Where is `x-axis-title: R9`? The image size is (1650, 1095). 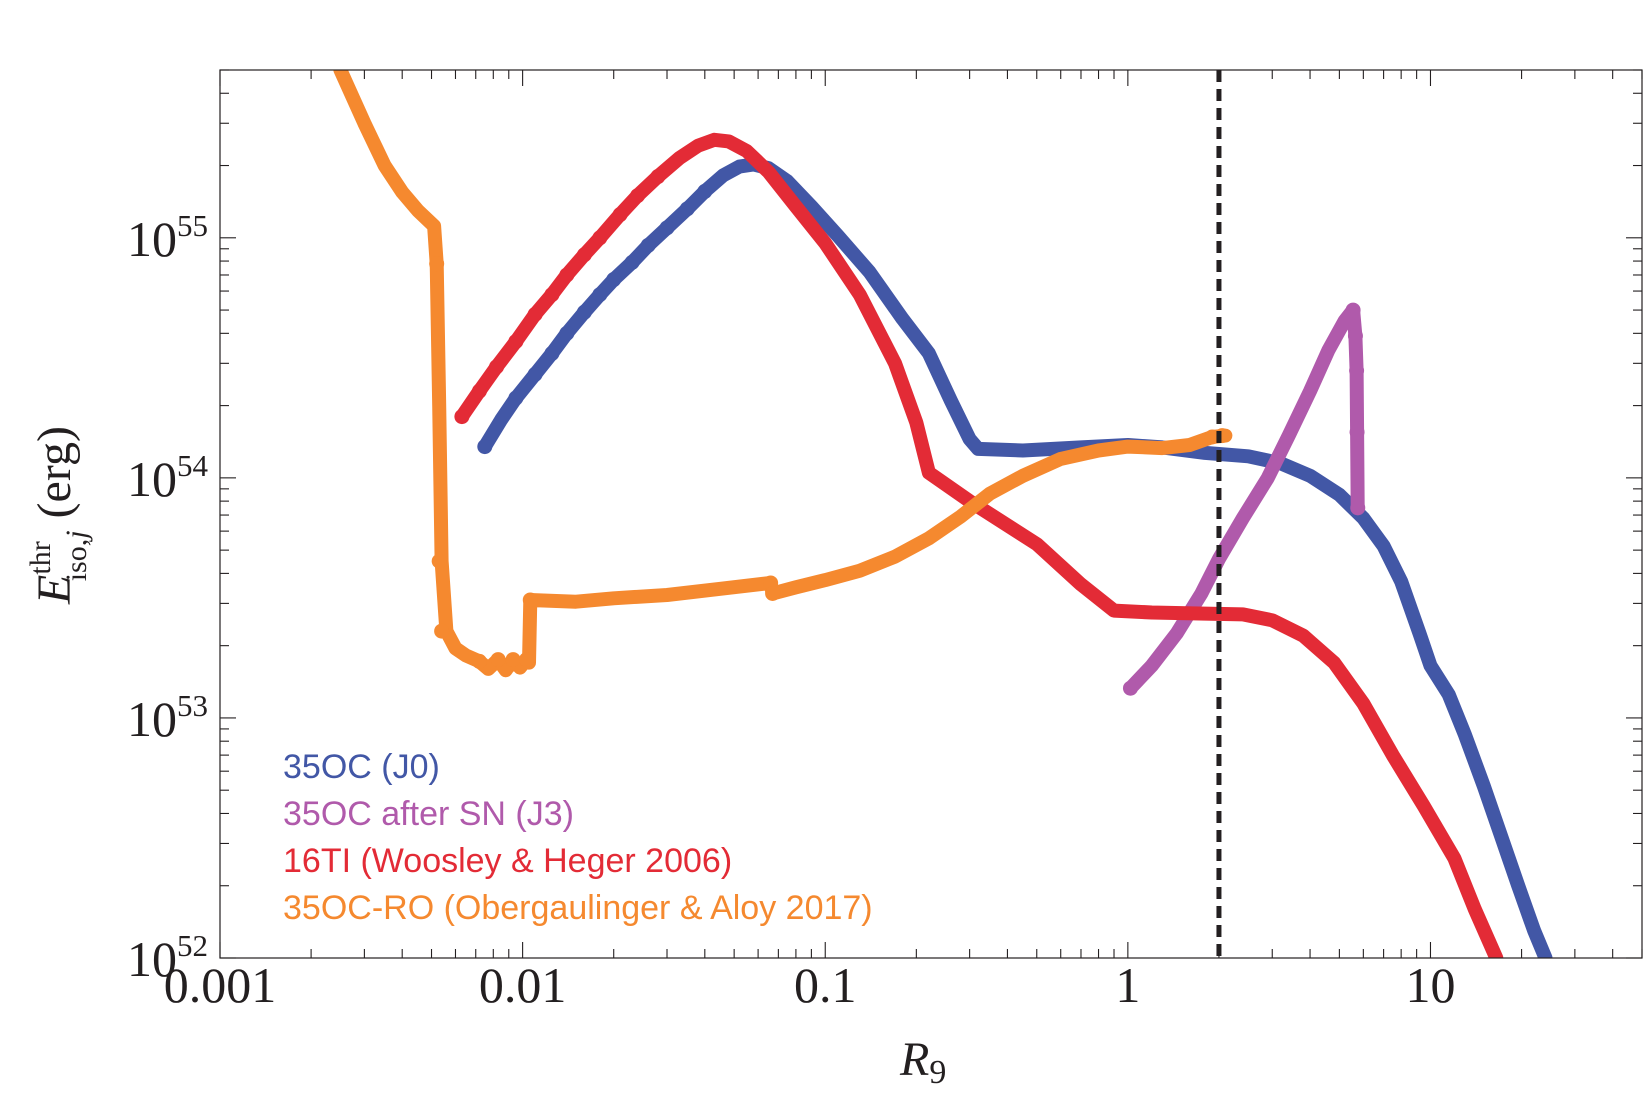 x-axis-title: R9 is located at coordinates (922, 1062).